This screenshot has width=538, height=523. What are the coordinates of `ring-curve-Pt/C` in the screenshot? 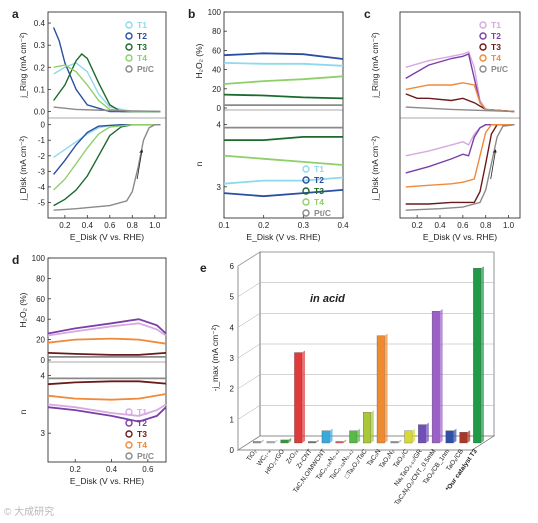 It's located at (107, 109).